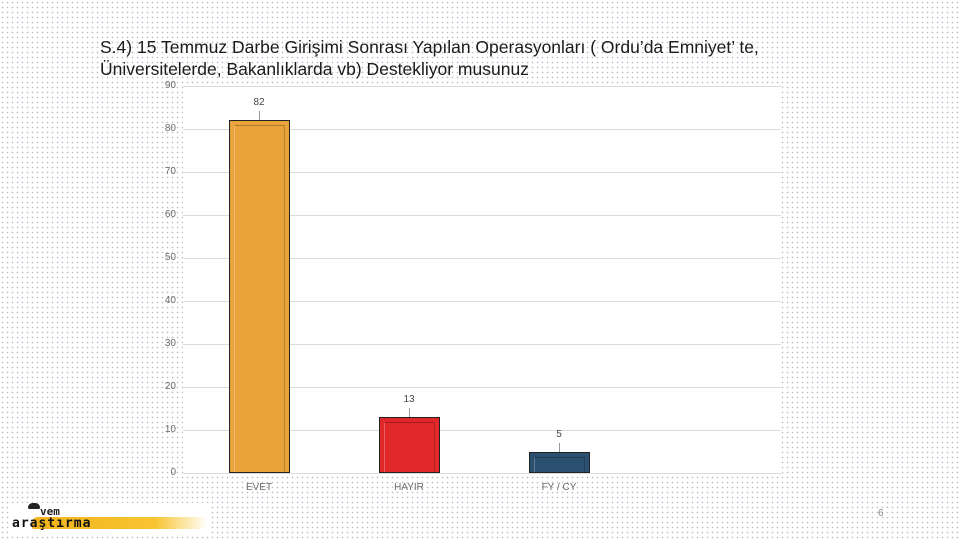 The height and width of the screenshot is (540, 960). What do you see at coordinates (170, 128) in the screenshot?
I see `y-tick-label: 80` at bounding box center [170, 128].